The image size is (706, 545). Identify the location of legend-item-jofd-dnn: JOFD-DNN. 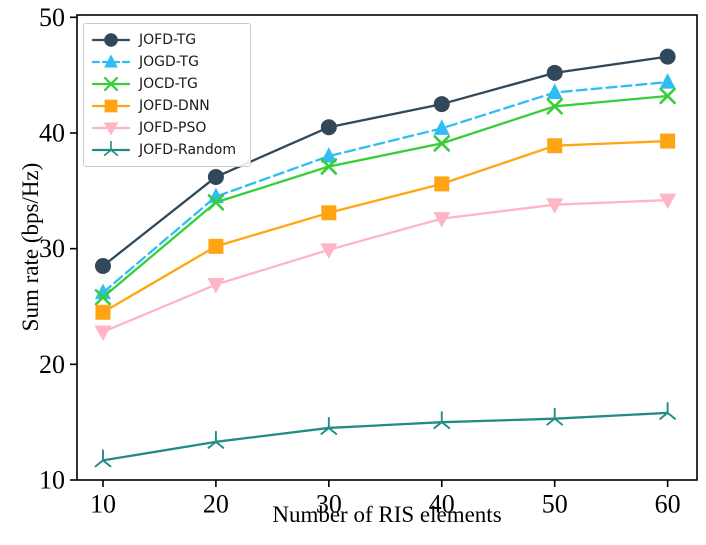
(164, 106).